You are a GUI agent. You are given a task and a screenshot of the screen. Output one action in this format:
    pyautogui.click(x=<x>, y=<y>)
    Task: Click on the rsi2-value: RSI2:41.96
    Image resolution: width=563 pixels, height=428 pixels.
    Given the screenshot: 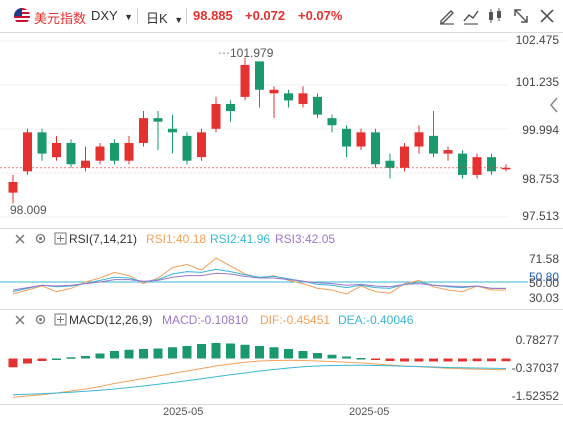 What is the action you would take?
    pyautogui.click(x=240, y=239)
    